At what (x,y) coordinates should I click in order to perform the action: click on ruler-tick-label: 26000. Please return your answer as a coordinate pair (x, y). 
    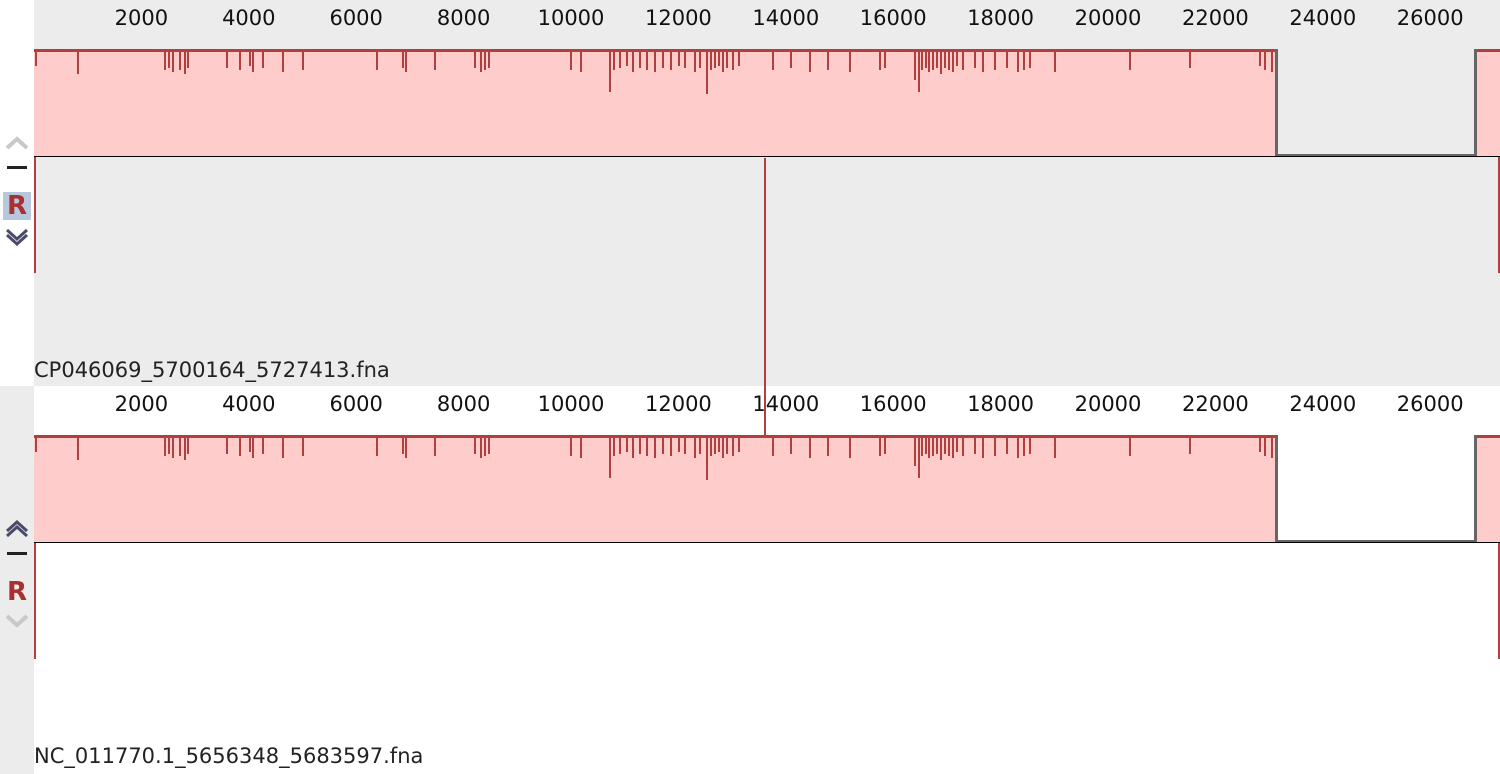
    Looking at the image, I should click on (1430, 18).